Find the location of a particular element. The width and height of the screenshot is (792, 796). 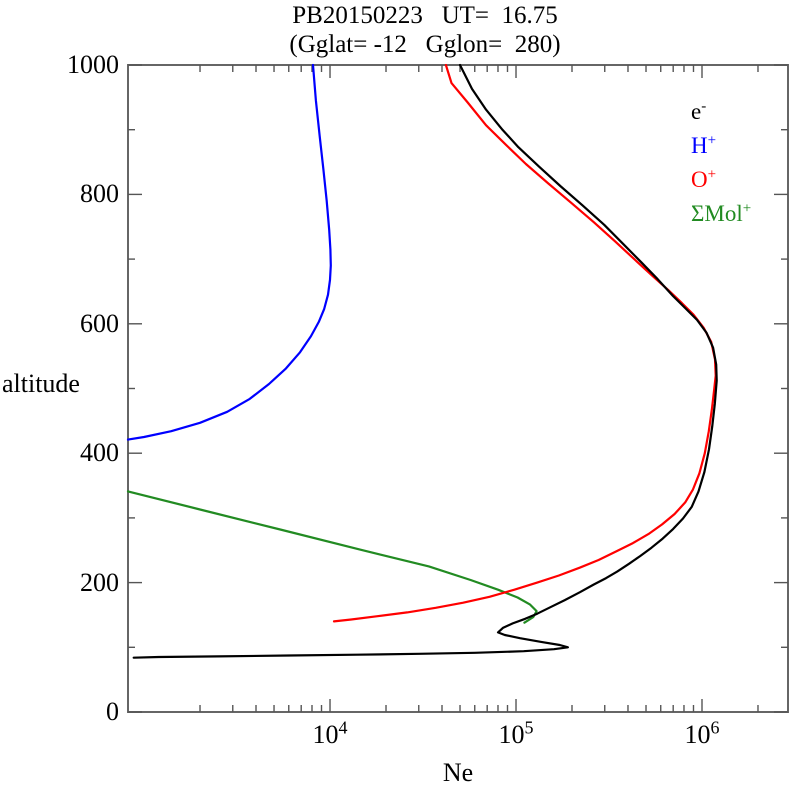

x-tick-1e5-exp: 5 is located at coordinates (529, 727).